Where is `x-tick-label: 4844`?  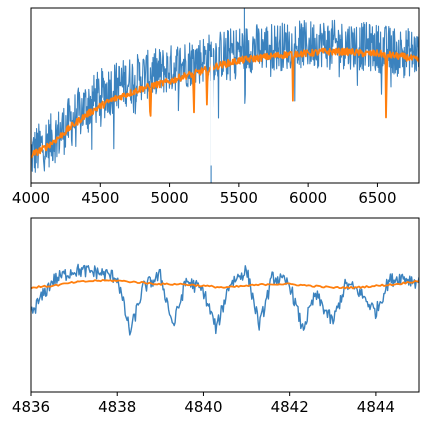 x-tick-label: 4844 is located at coordinates (376, 407).